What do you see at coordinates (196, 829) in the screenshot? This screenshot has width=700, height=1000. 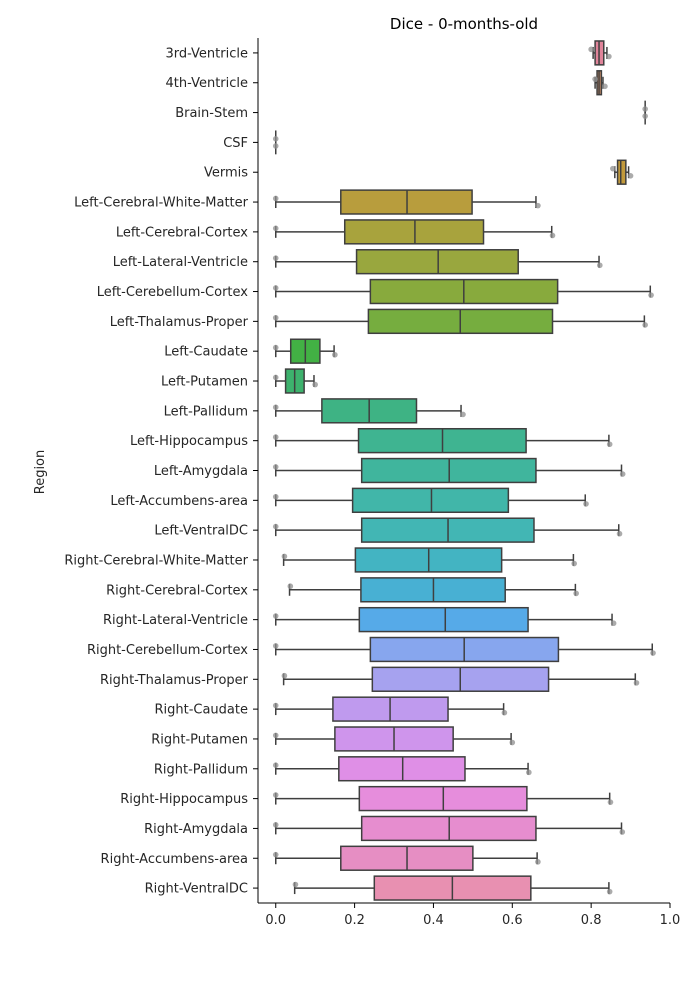 I see `y-tick-label: Right-Amygdala` at bounding box center [196, 829].